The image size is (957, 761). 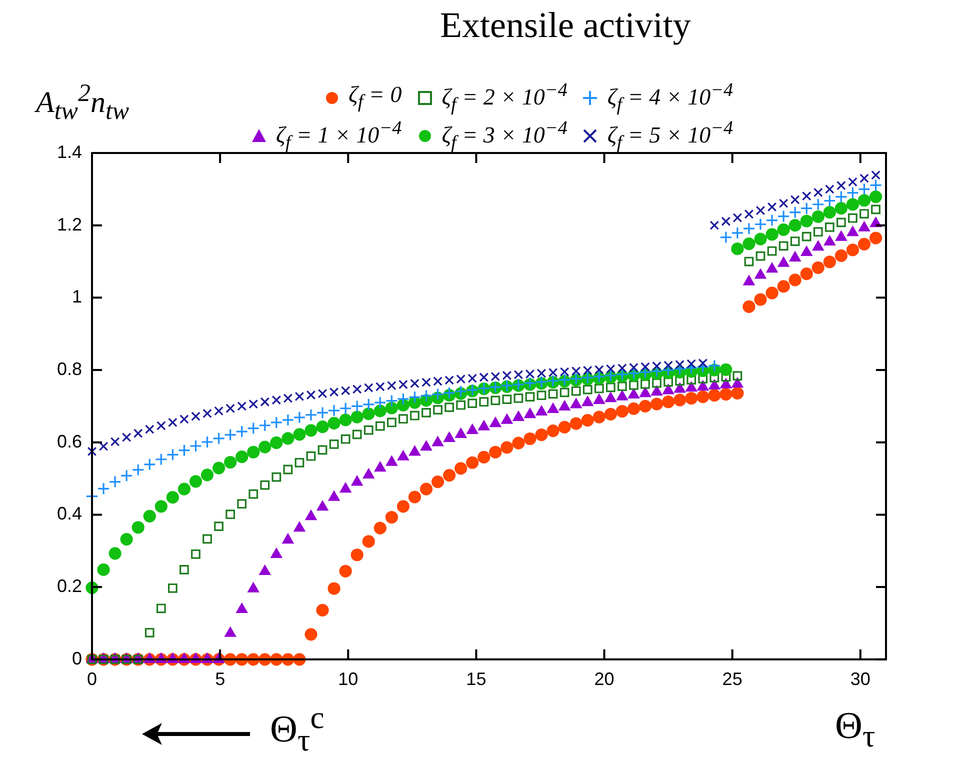 I want to click on legend-label: ζ$_{f}$ = 4 × 10$^{−4}$, so click(x=670, y=98).